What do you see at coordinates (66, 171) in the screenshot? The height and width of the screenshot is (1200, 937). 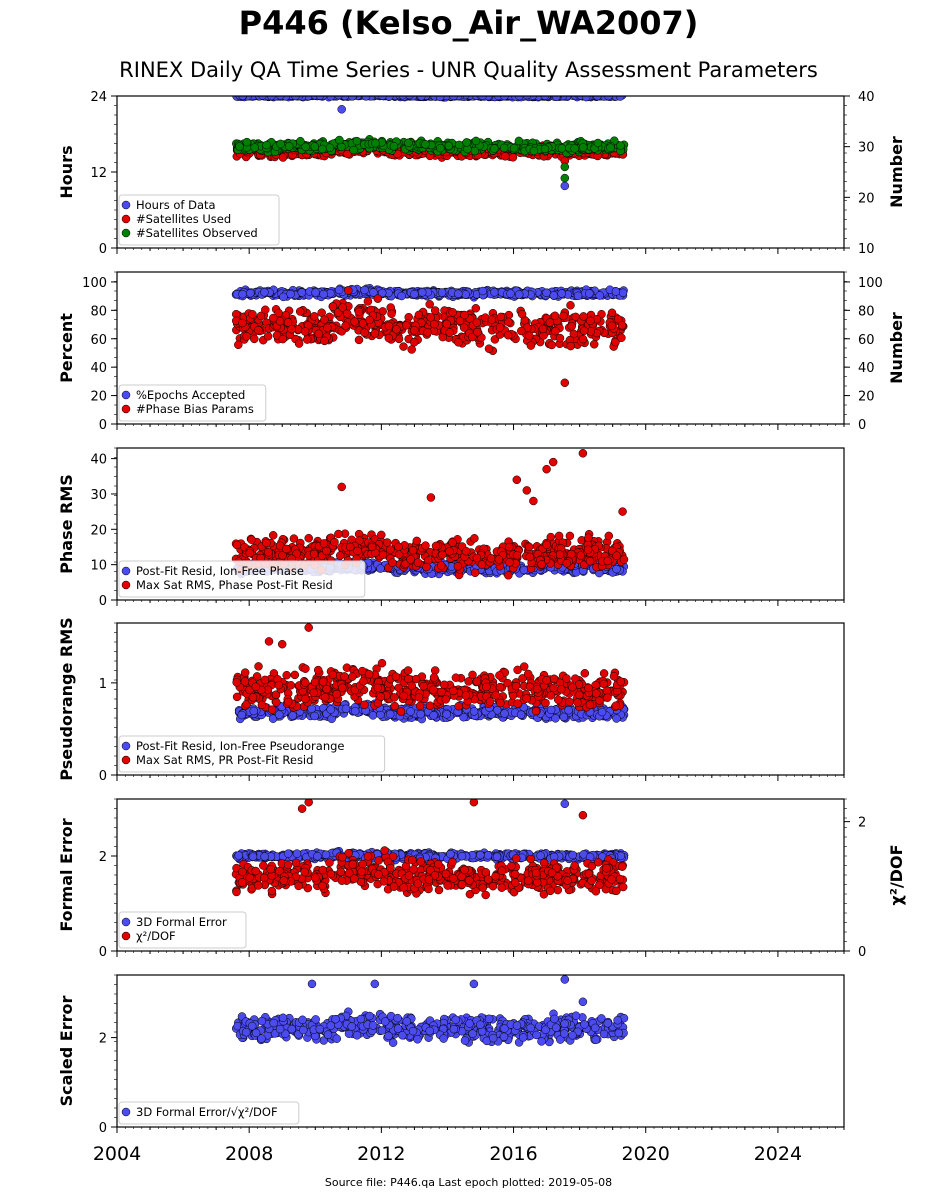 I see `y-axis-label: Hours` at bounding box center [66, 171].